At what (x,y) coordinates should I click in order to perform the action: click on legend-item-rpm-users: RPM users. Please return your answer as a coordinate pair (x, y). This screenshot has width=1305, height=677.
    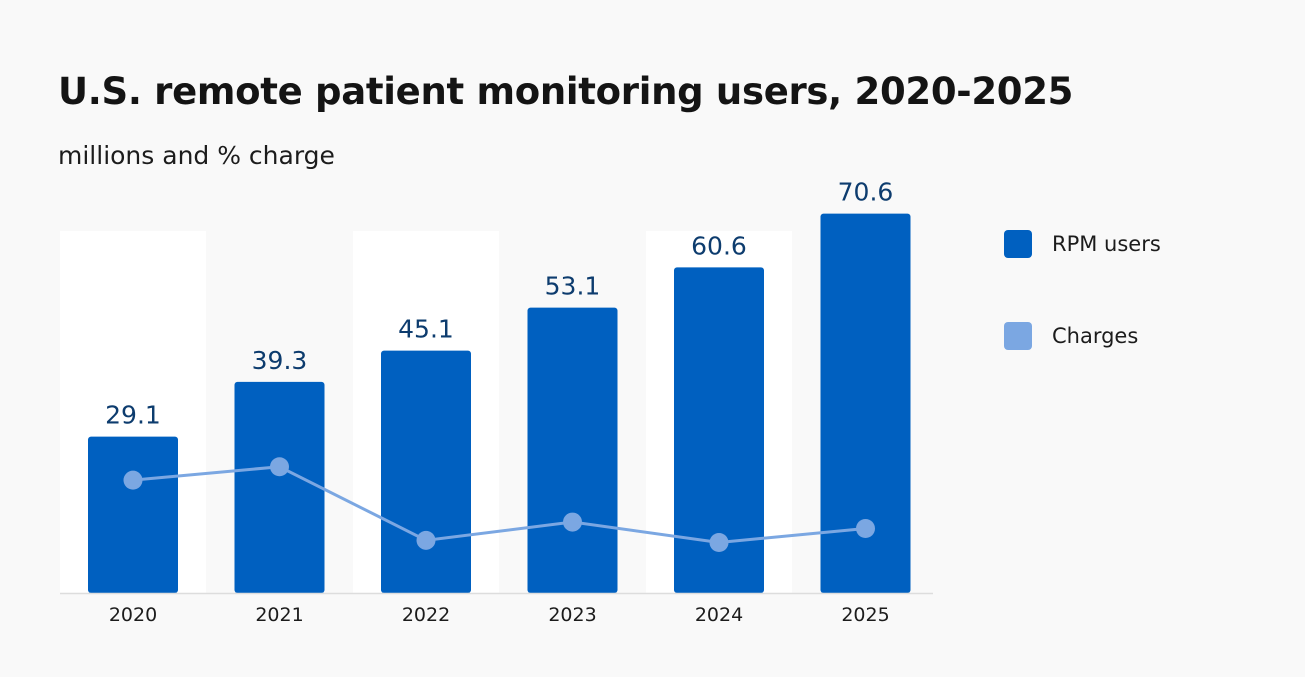
    Looking at the image, I should click on (1082, 244).